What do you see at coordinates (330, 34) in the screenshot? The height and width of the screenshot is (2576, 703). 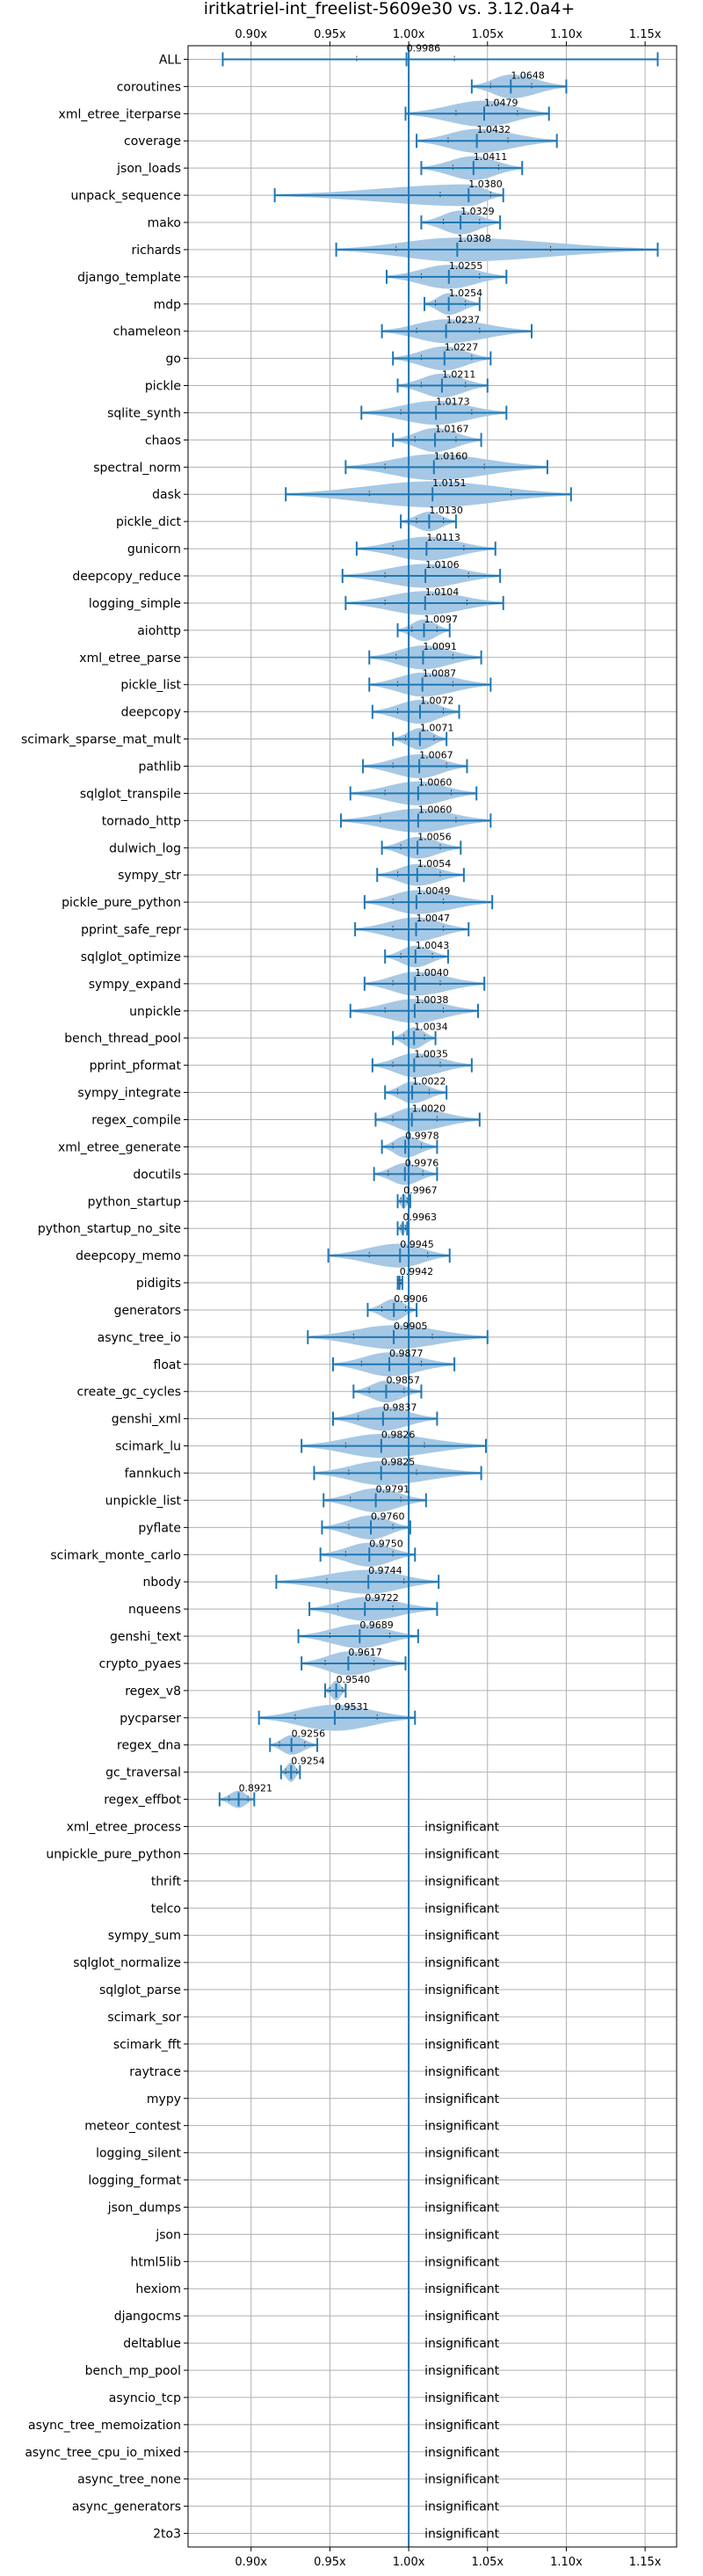 I see `x-tick-label-top: 0.95x` at bounding box center [330, 34].